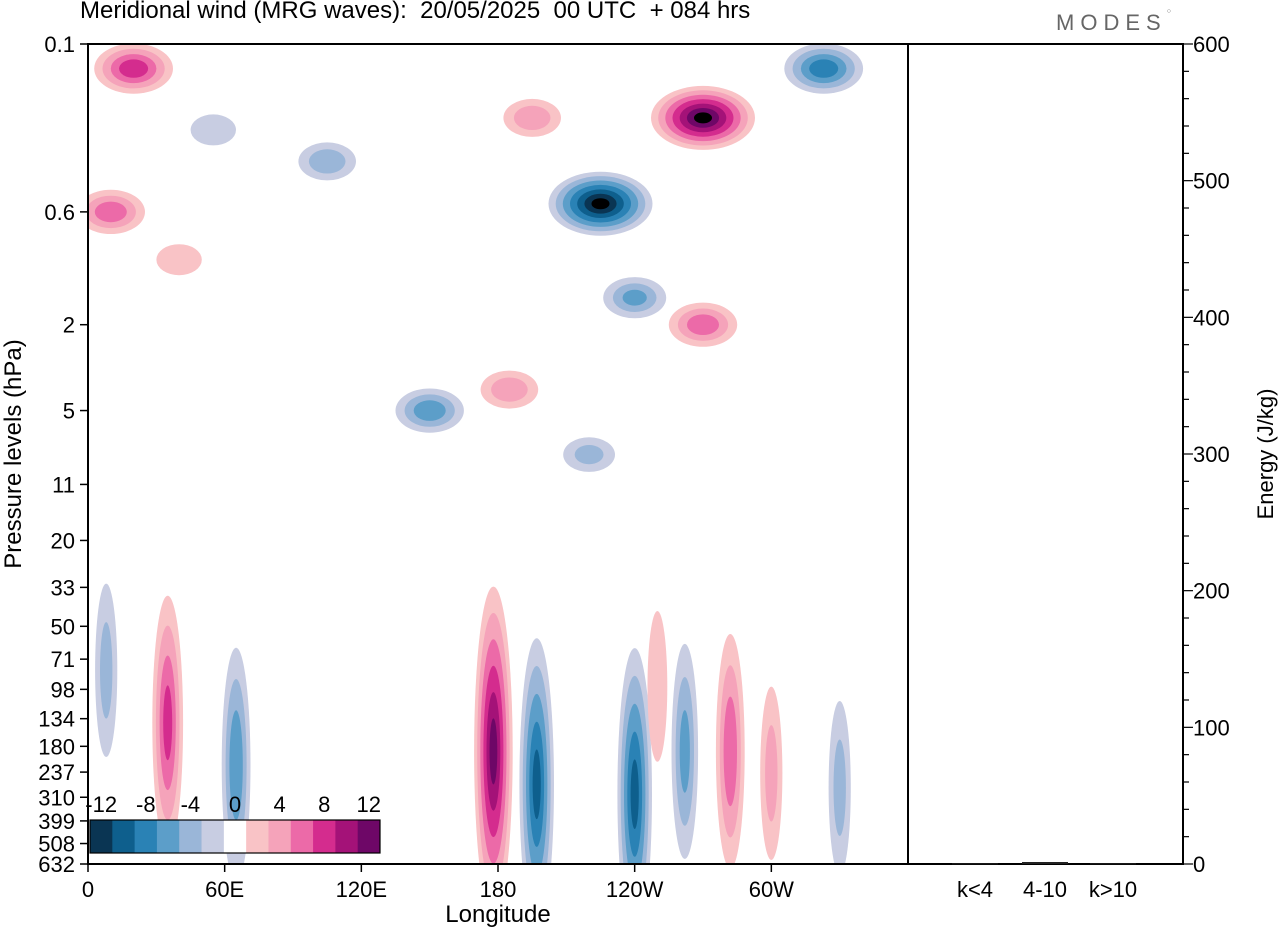  What do you see at coordinates (1211, 181) in the screenshot?
I see `energy-tick-label: 500` at bounding box center [1211, 181].